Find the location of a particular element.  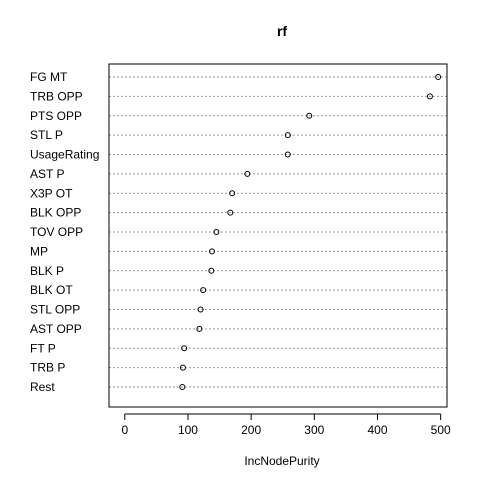

category-label: AST P is located at coordinates (47, 174).